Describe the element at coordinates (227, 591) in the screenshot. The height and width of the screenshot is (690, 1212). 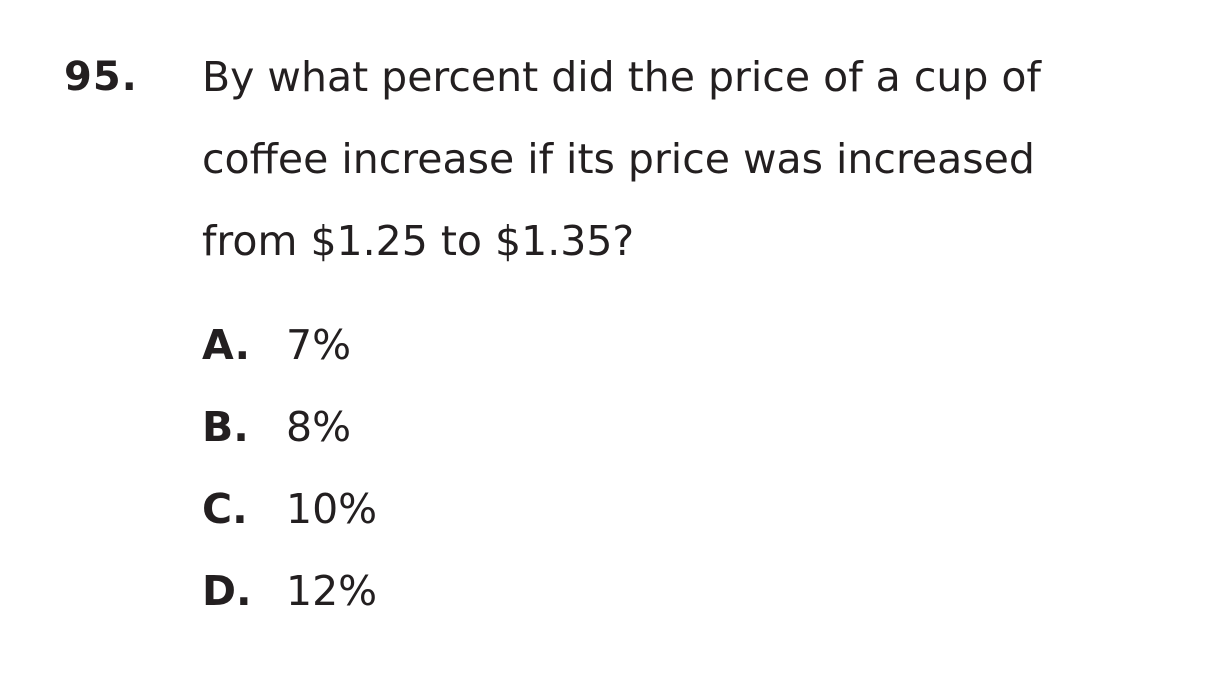
I see `option-letter: D.` at that location.